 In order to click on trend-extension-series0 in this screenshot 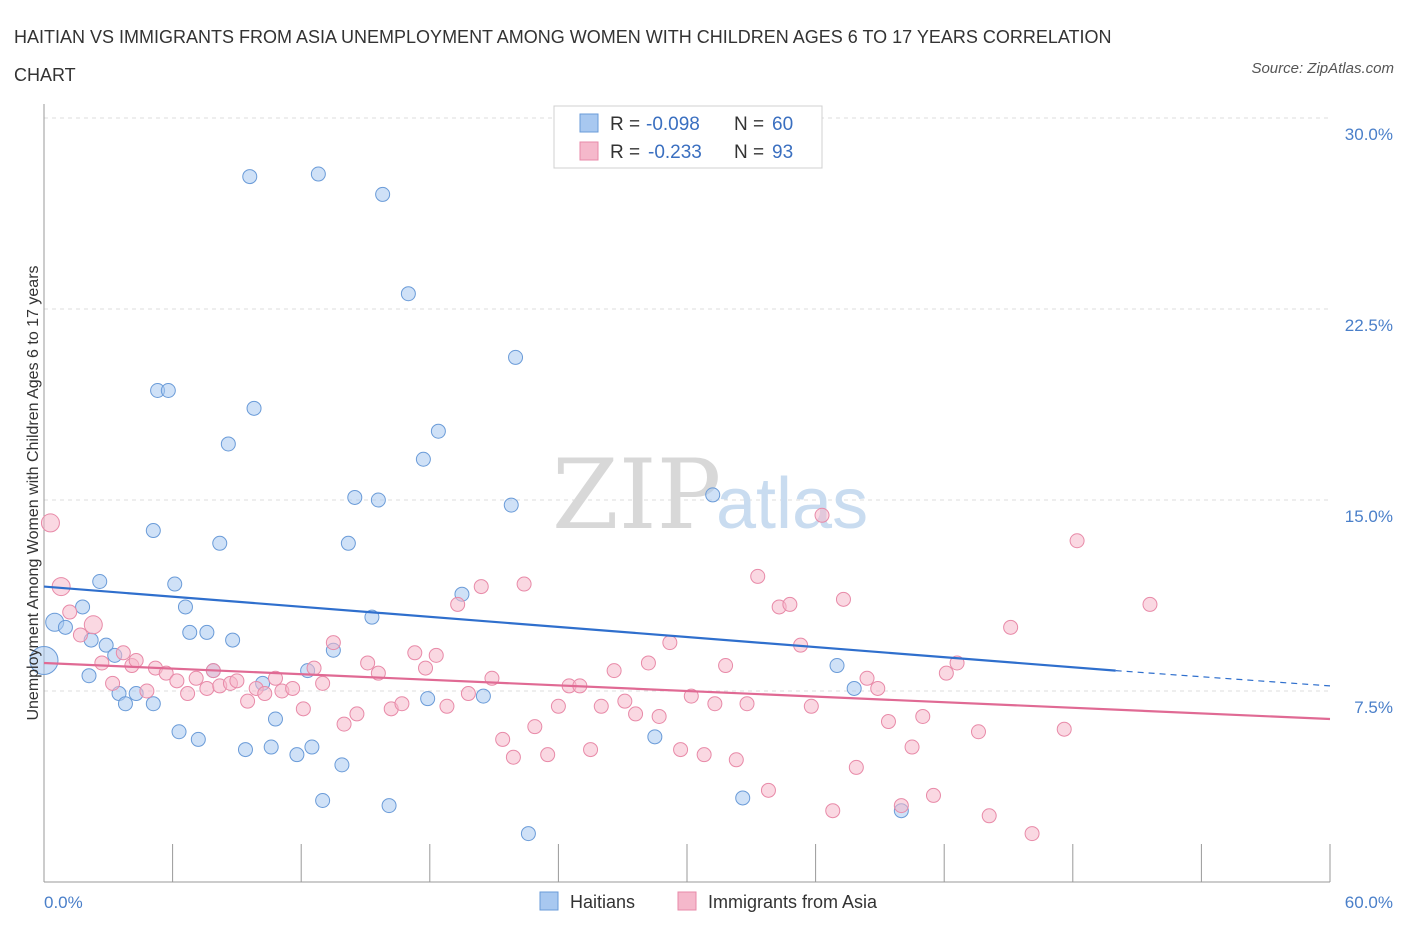, I will do `click(1223, 678)`.